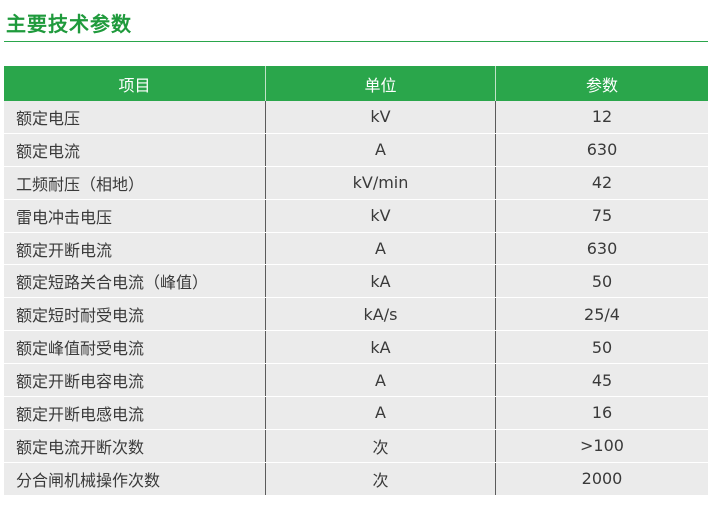  What do you see at coordinates (601, 413) in the screenshot?
I see `row-value-cell: 16` at bounding box center [601, 413].